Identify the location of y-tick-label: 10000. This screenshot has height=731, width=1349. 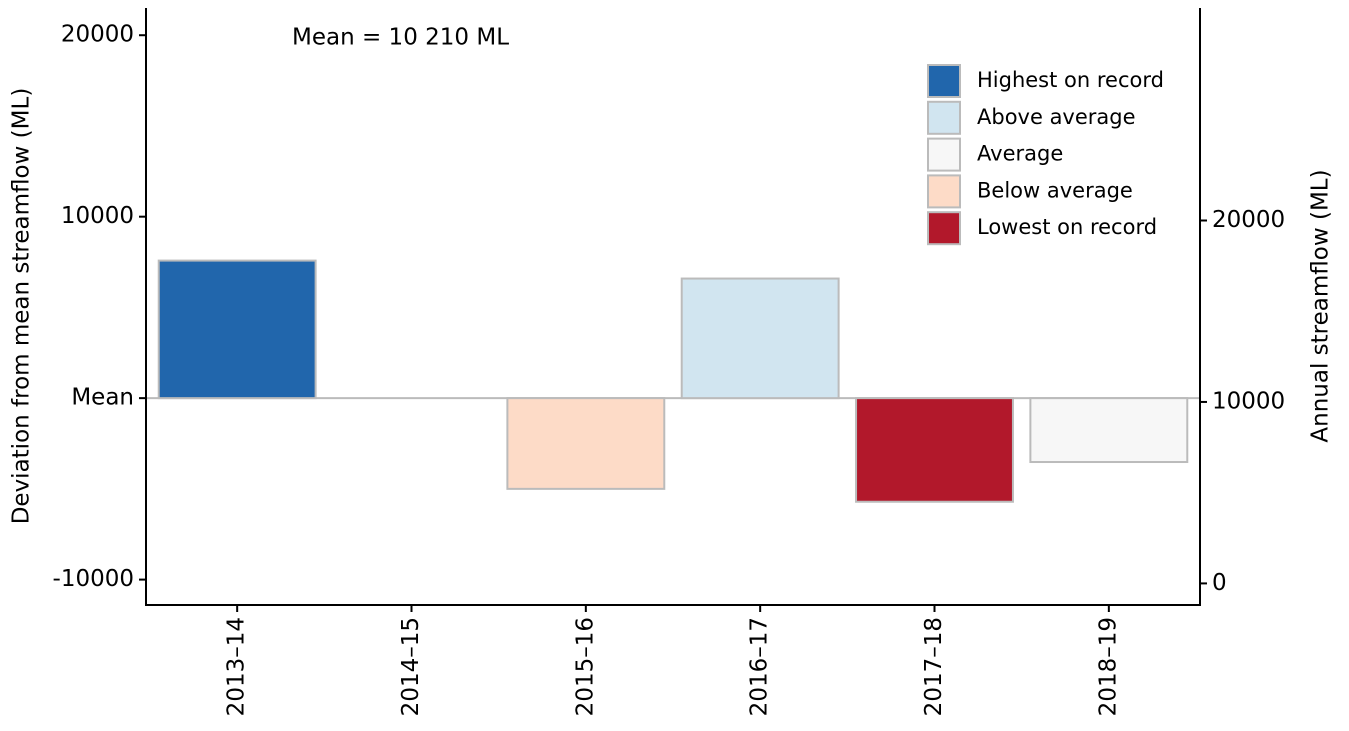
(97, 216).